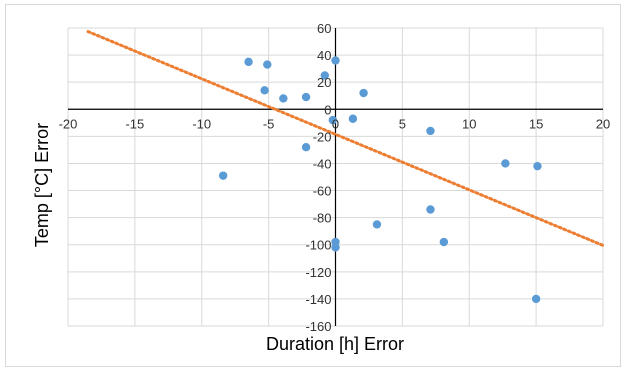 The image size is (628, 373). I want to click on y-tick-label: -120, so click(318, 272).